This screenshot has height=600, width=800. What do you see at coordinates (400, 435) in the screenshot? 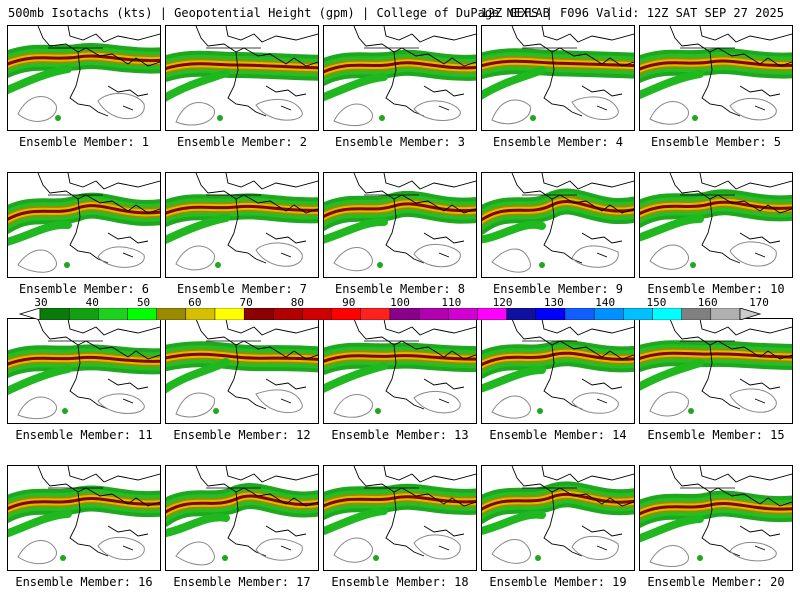
I see `panel-label: Ensemble Member: 13` at bounding box center [400, 435].